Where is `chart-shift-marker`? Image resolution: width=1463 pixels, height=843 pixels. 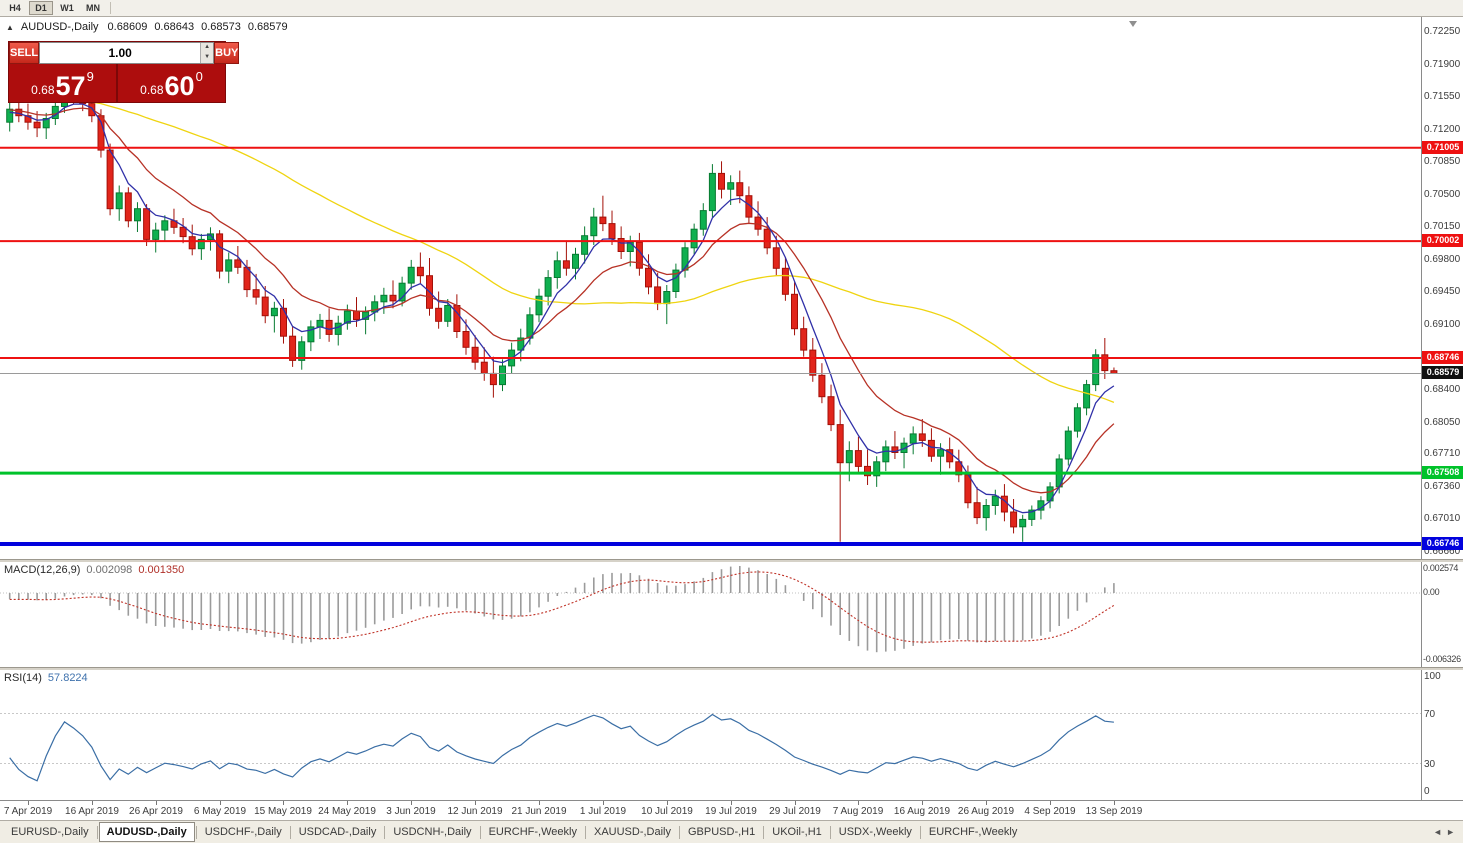 chart-shift-marker is located at coordinates (1133, 24).